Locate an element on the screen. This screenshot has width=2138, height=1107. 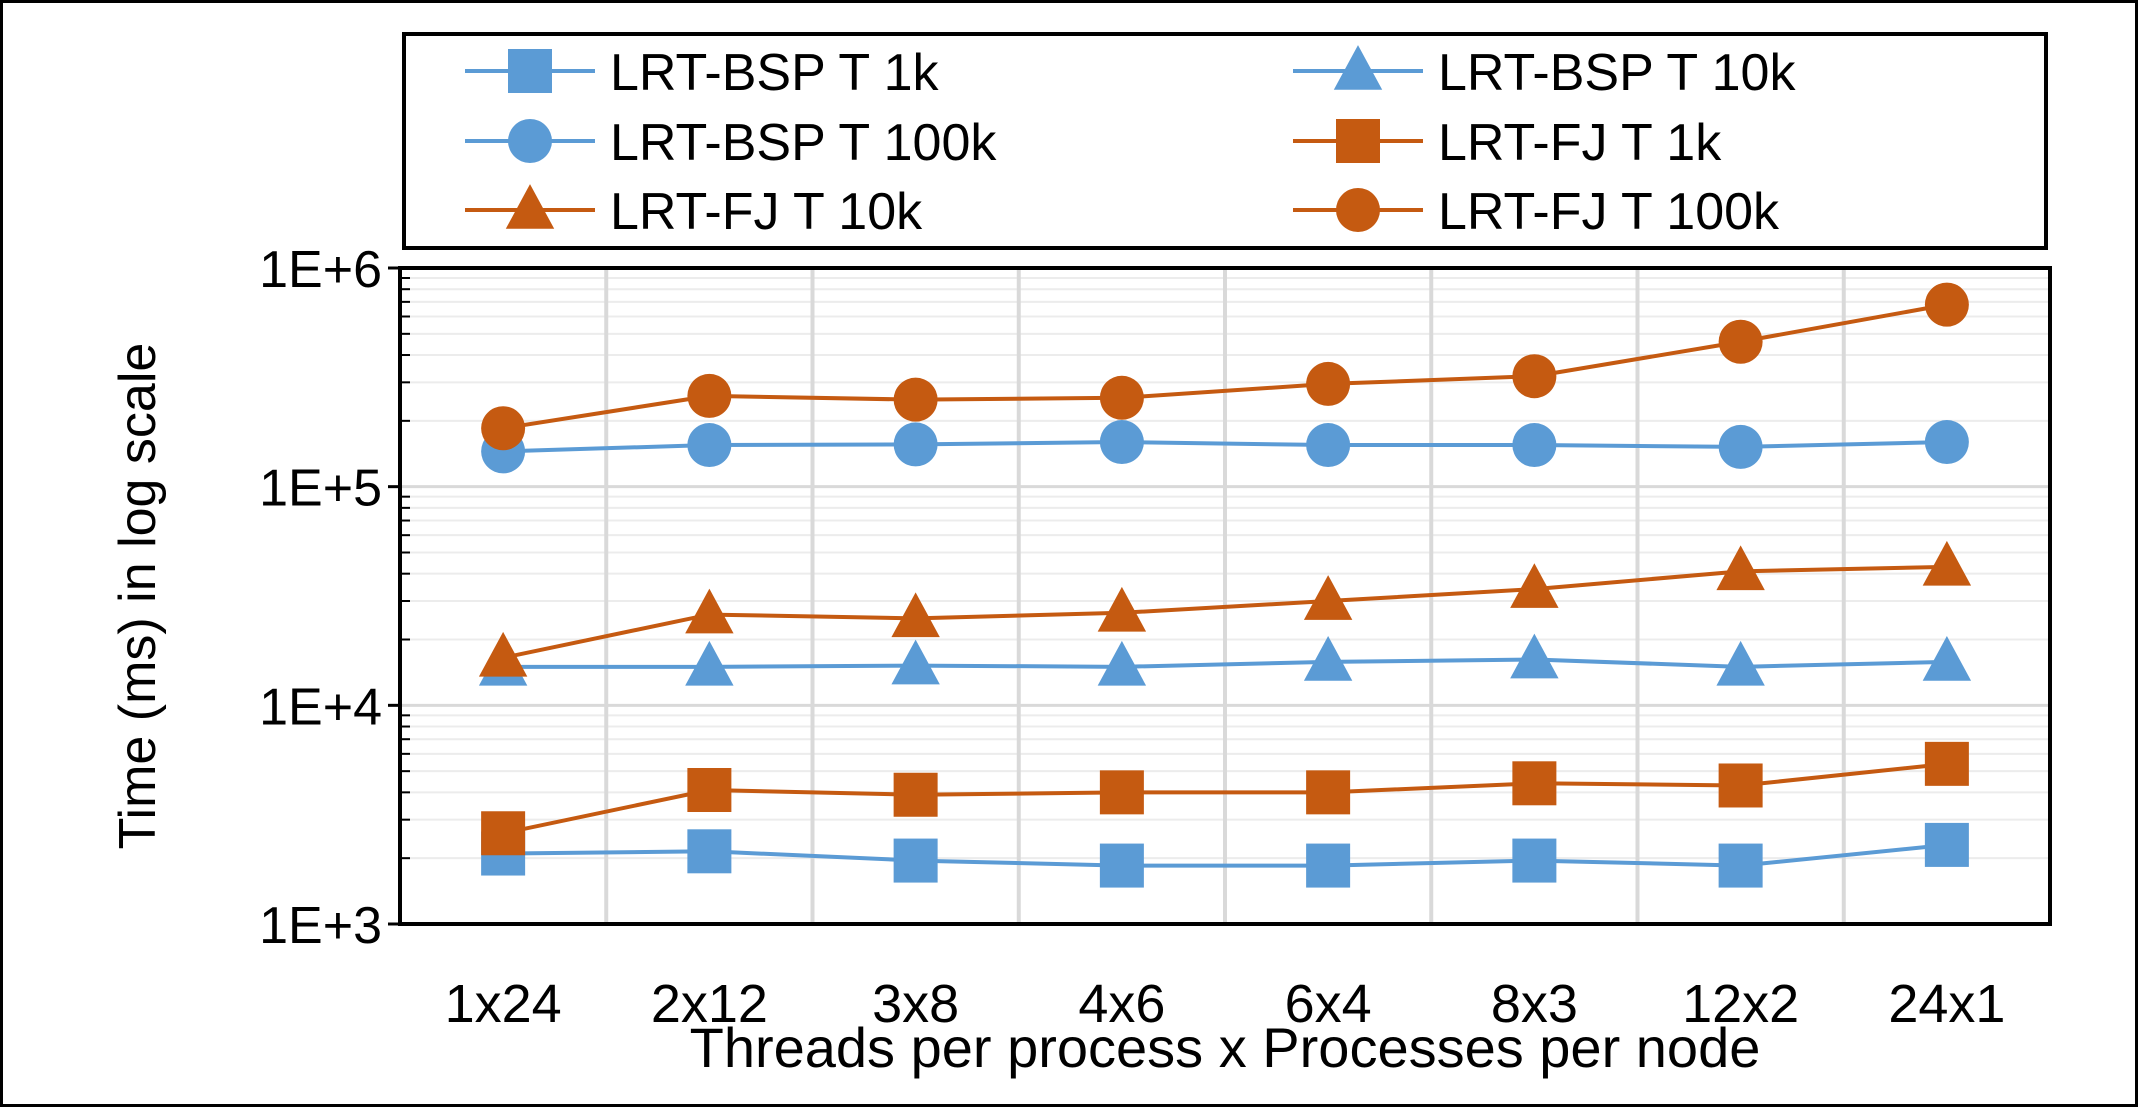
legend-item: LRT-FJ T 1k is located at coordinates (1507, 143).